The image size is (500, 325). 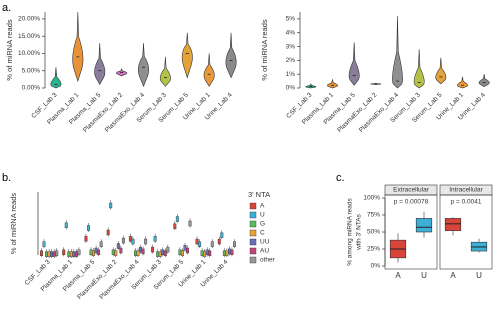 What do you see at coordinates (359, 232) in the screenshot?
I see `y-axis-label: with 3' NTAs` at bounding box center [359, 232].